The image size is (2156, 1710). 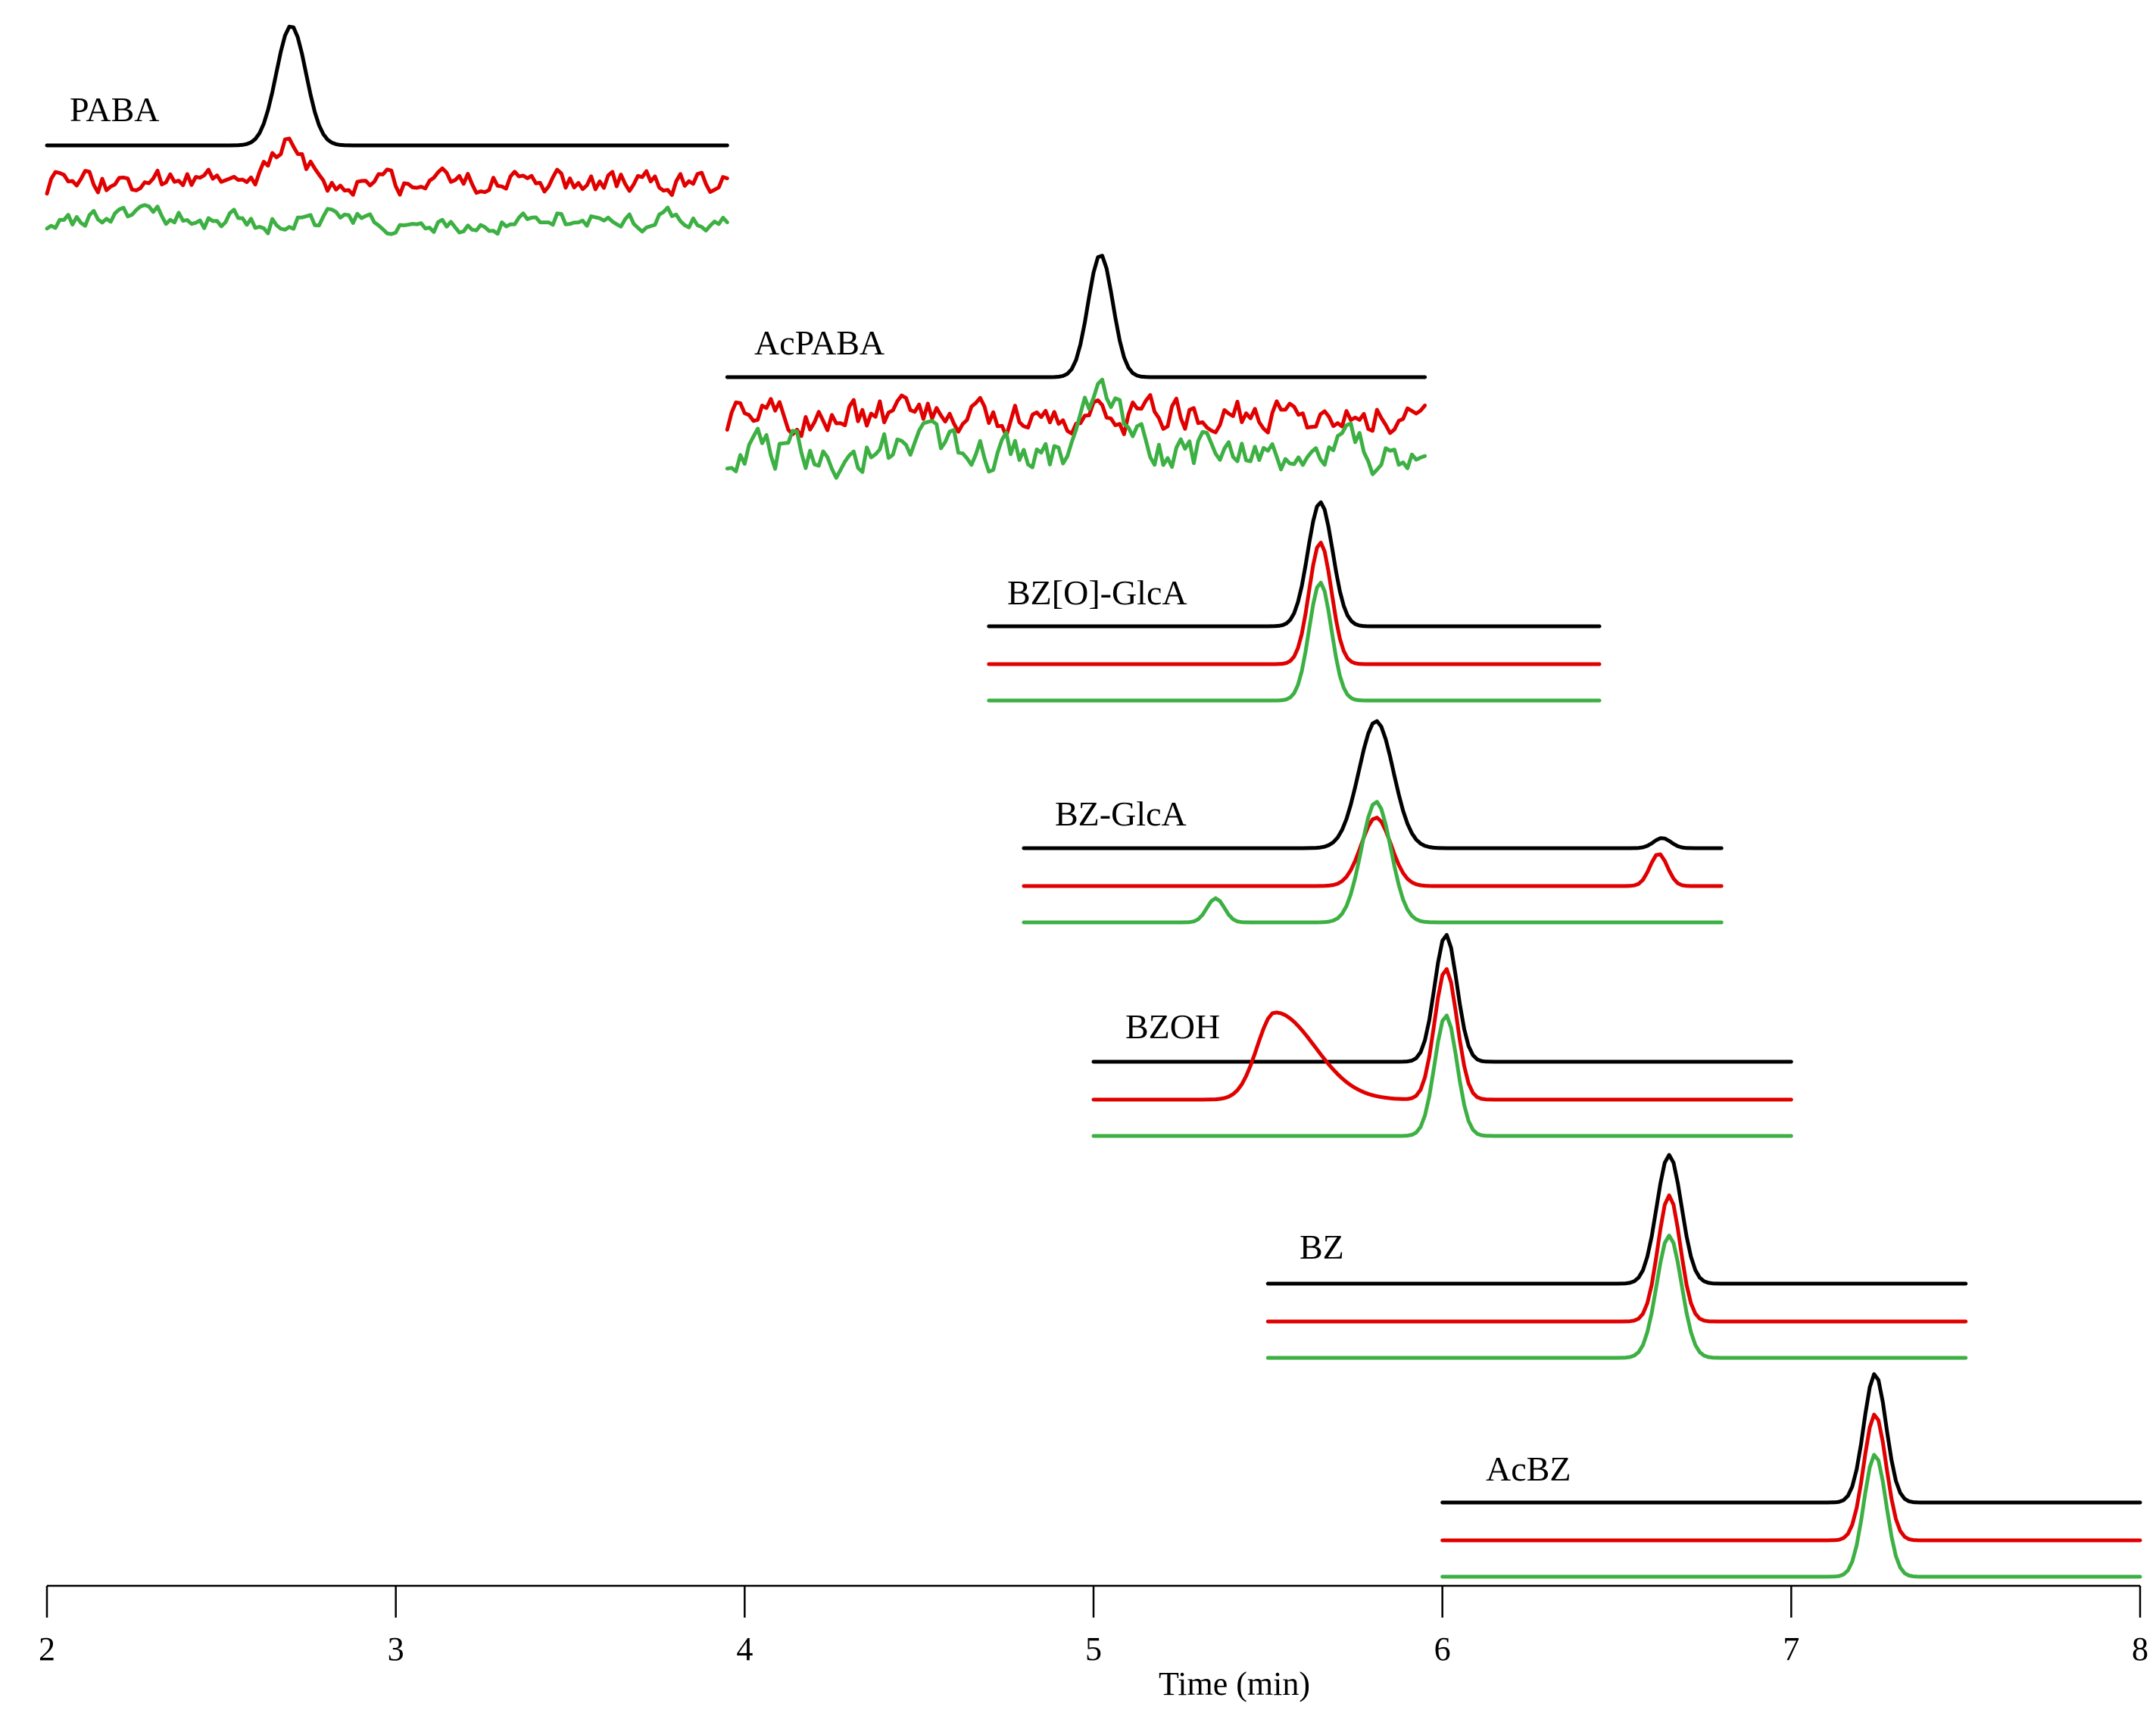 What do you see at coordinates (1322, 1247) in the screenshot?
I see `panel-label: BZ` at bounding box center [1322, 1247].